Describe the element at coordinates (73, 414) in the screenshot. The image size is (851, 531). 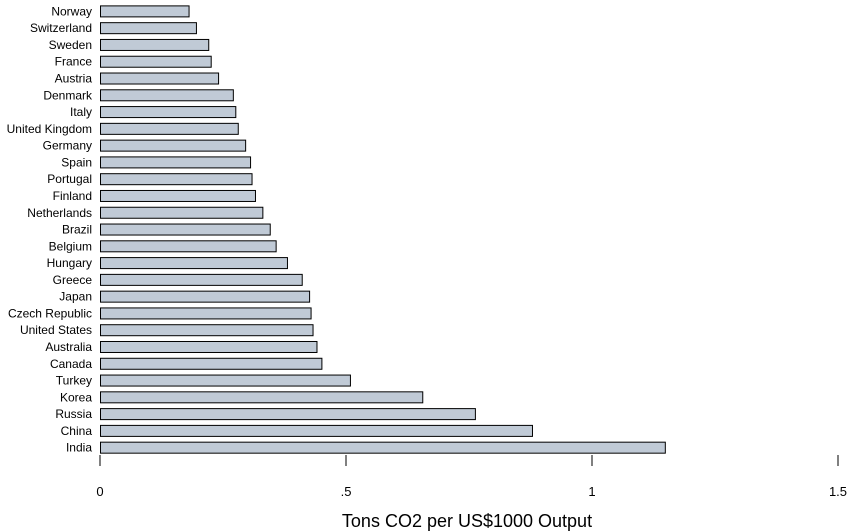
I see `category-label: Russia` at that location.